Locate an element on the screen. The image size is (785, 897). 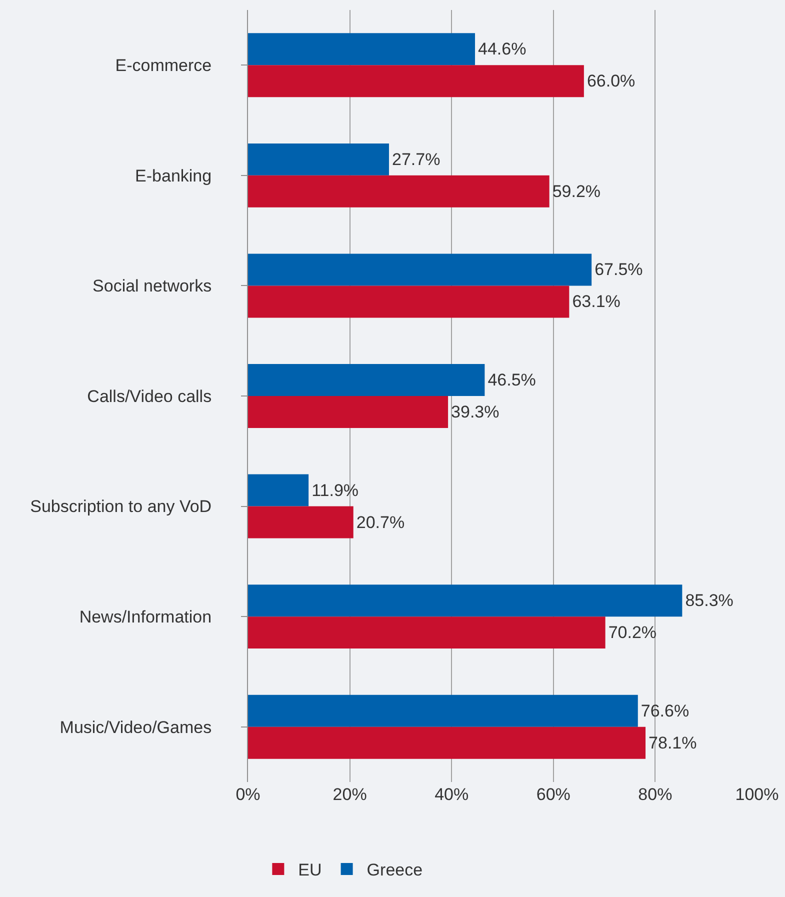
y-tick-label: Calls/Video calls is located at coordinates (149, 396).